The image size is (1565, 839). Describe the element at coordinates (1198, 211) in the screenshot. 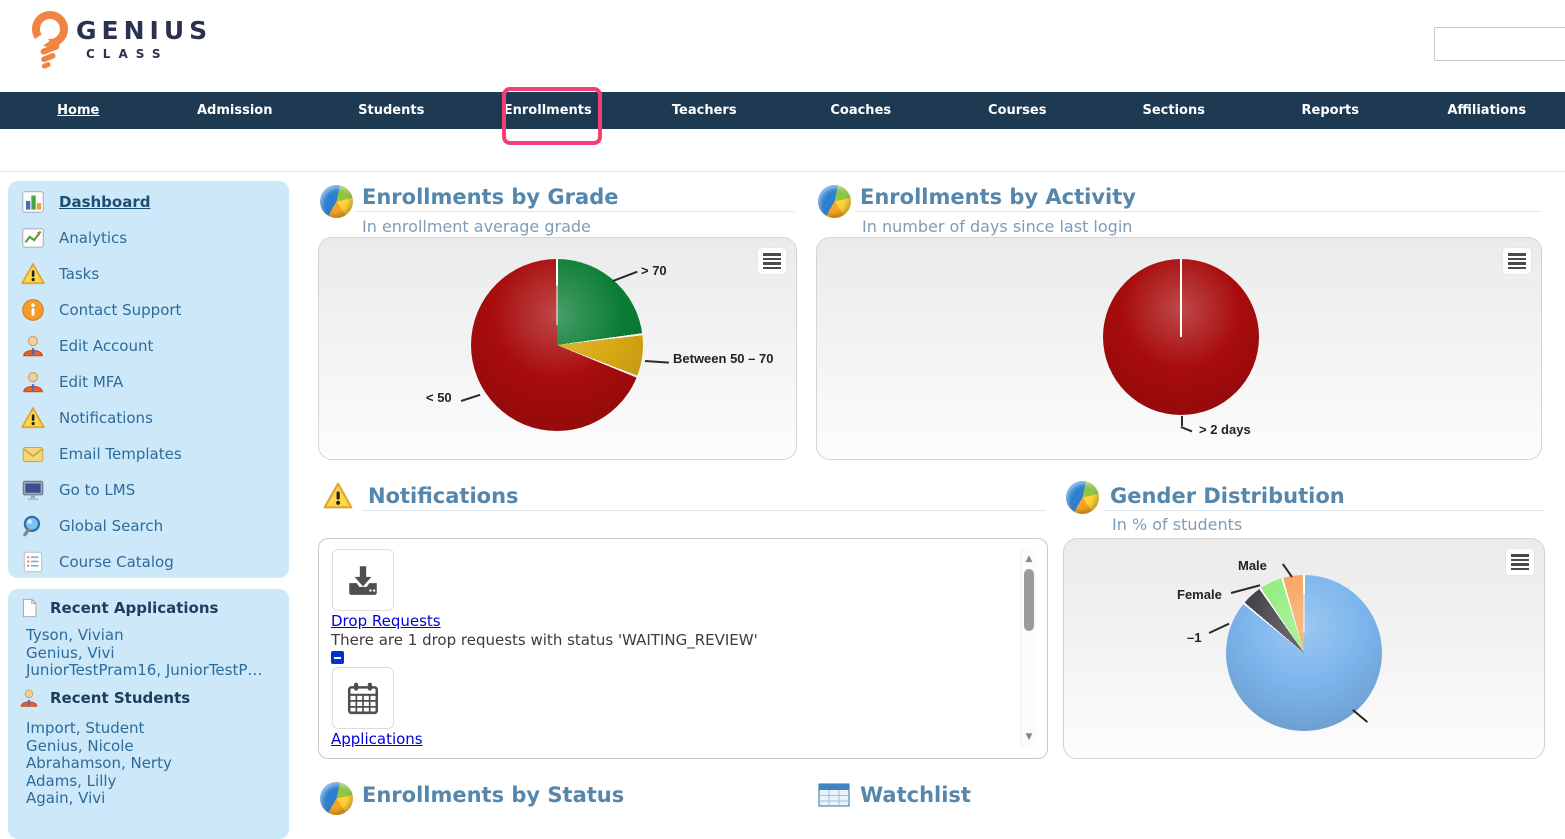

I see `activity-section-underline` at that location.